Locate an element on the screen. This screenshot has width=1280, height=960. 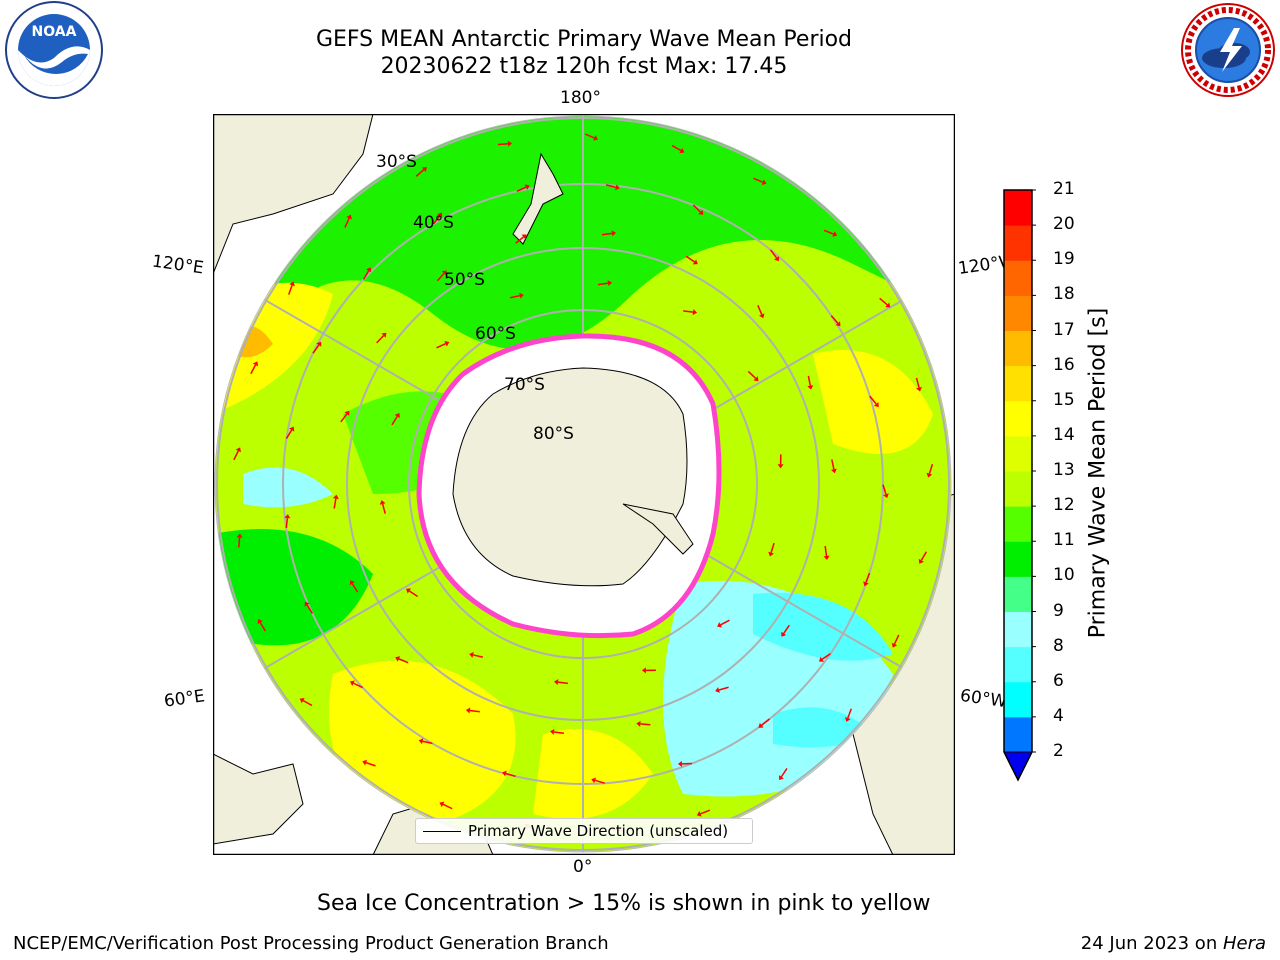
lon-label-0: 0° is located at coordinates (583, 867).